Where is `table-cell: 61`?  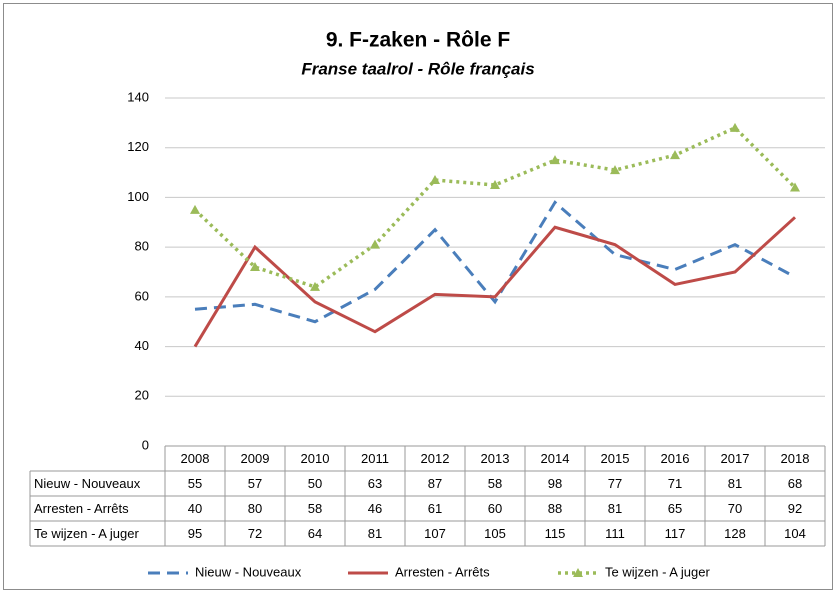 table-cell: 61 is located at coordinates (435, 508).